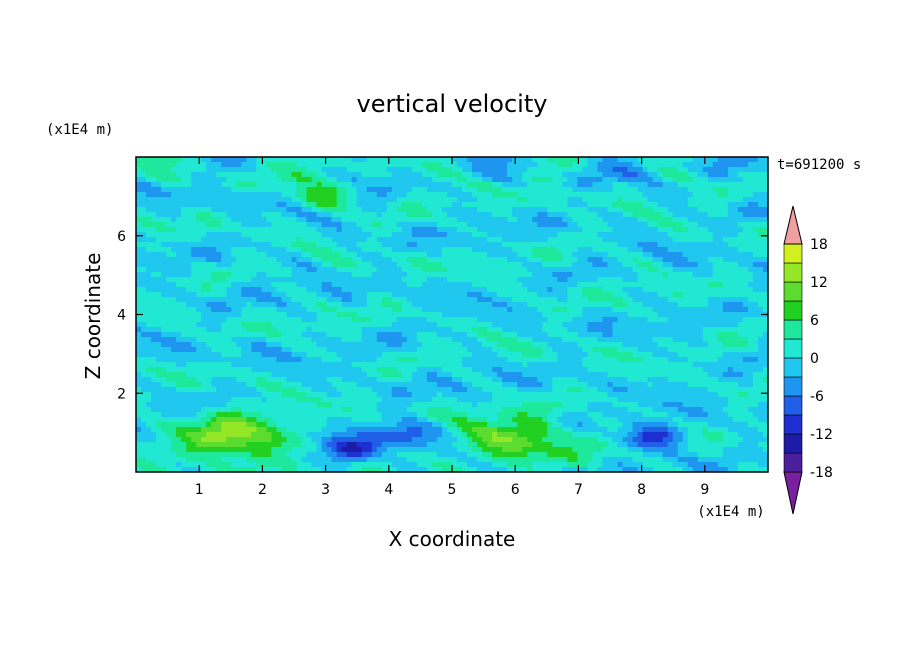  What do you see at coordinates (814, 321) in the screenshot?
I see `colorbar-tick-label: 6` at bounding box center [814, 321].